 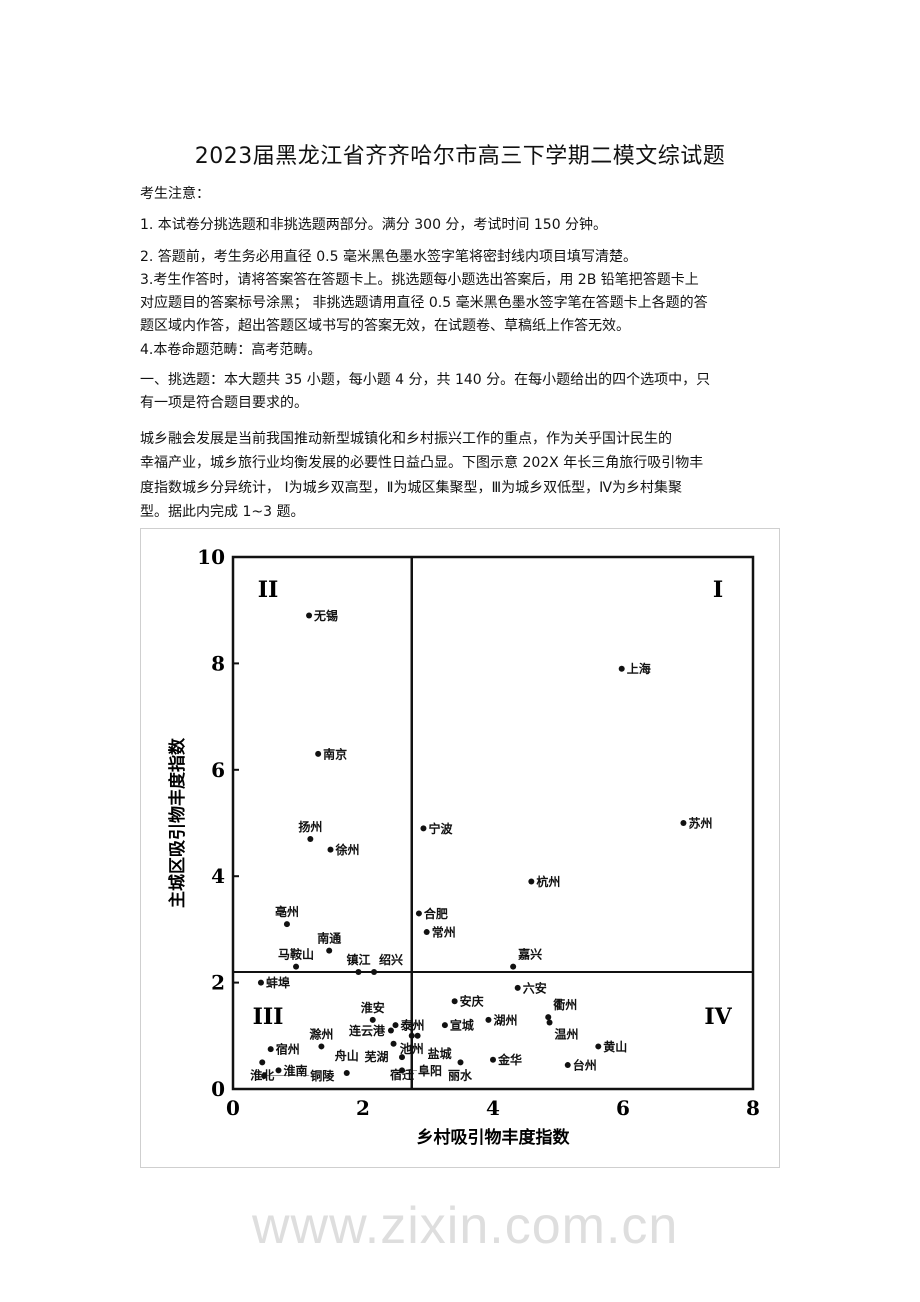 I want to click on point-label: 杭州, so click(x=548, y=881).